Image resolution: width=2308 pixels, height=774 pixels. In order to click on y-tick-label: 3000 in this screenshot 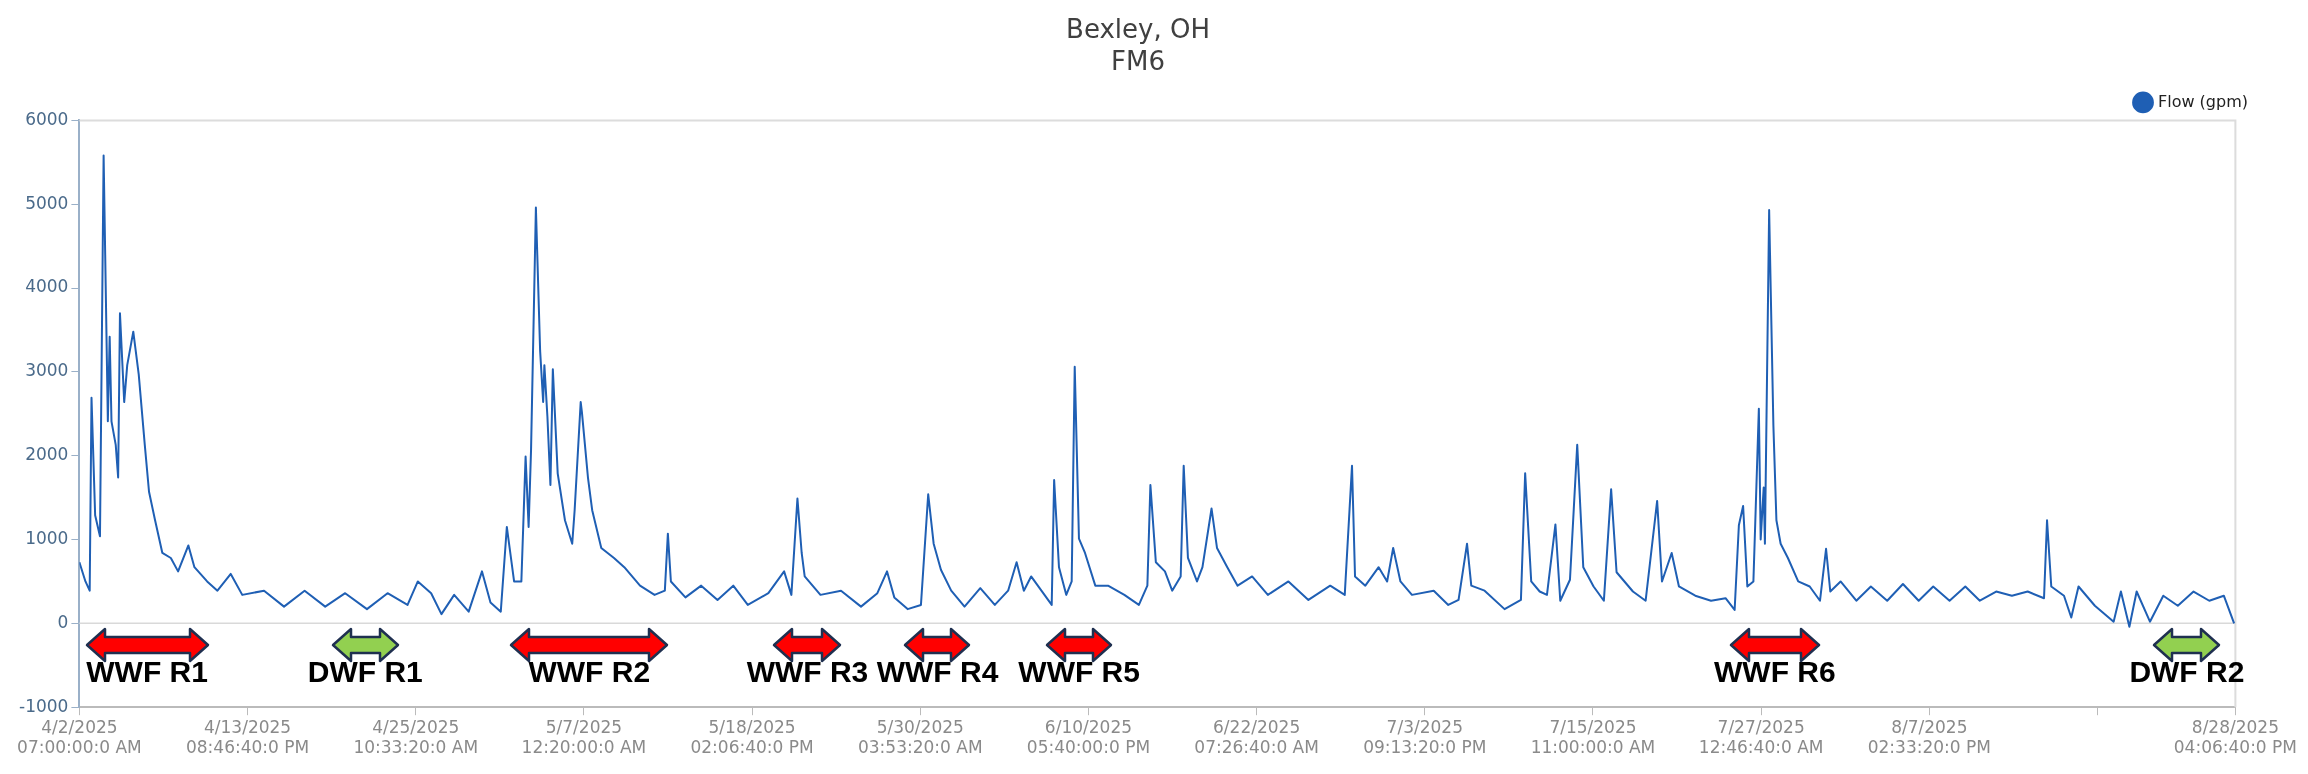, I will do `click(47, 370)`.